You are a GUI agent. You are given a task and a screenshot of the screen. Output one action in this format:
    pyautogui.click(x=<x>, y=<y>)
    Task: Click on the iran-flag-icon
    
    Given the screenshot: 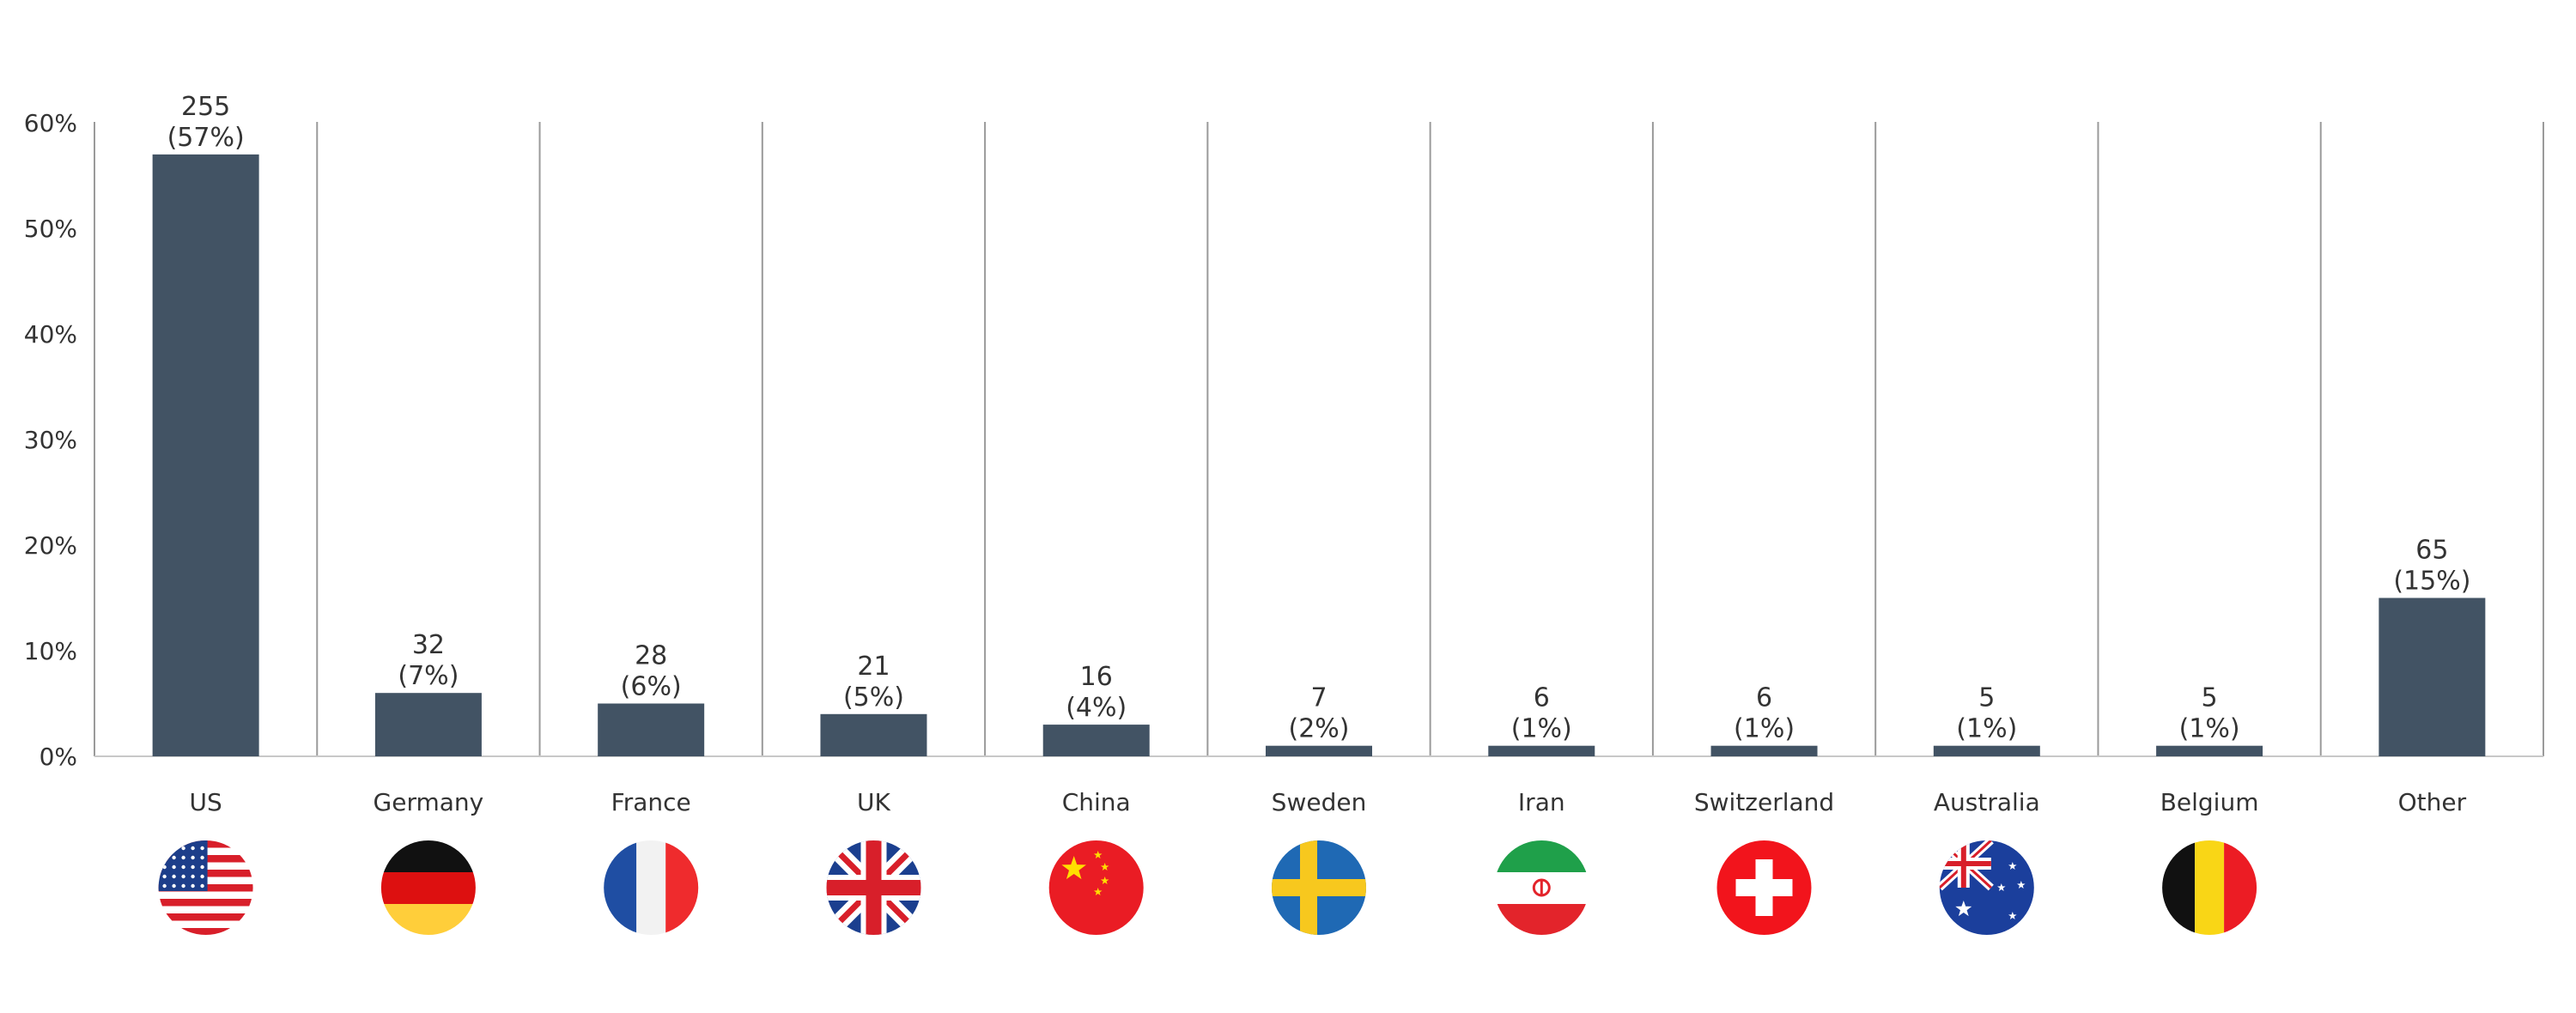 What is the action you would take?
    pyautogui.click(x=1542, y=887)
    